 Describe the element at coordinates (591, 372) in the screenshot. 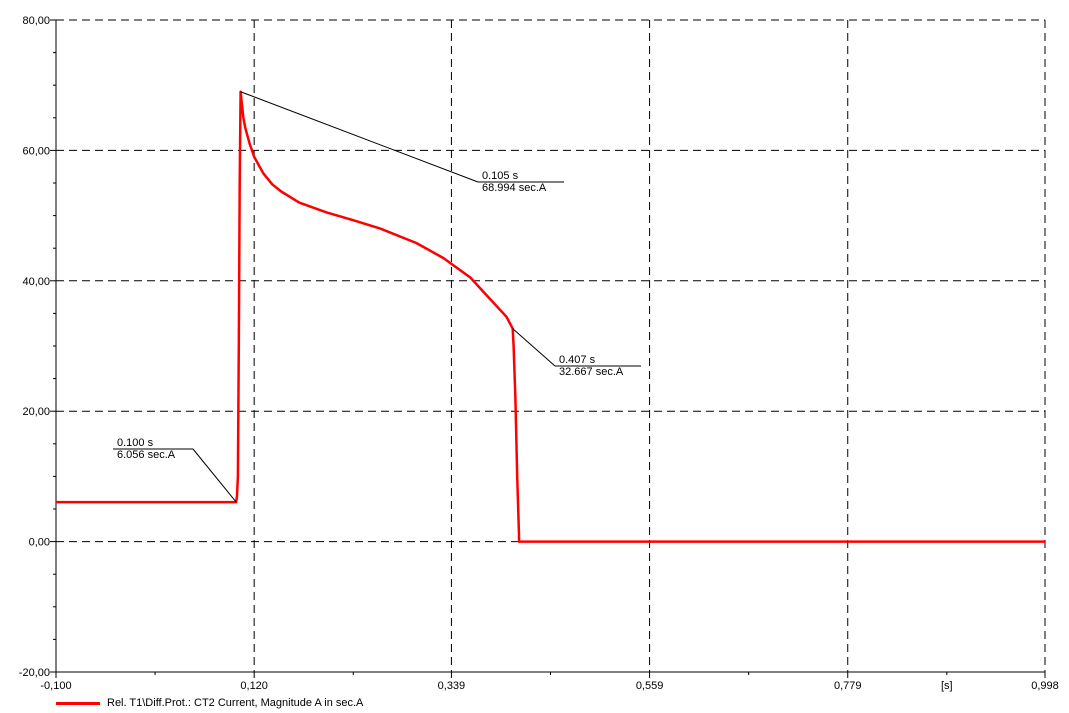

I see `annotation-value: 32.667 sec.A` at that location.